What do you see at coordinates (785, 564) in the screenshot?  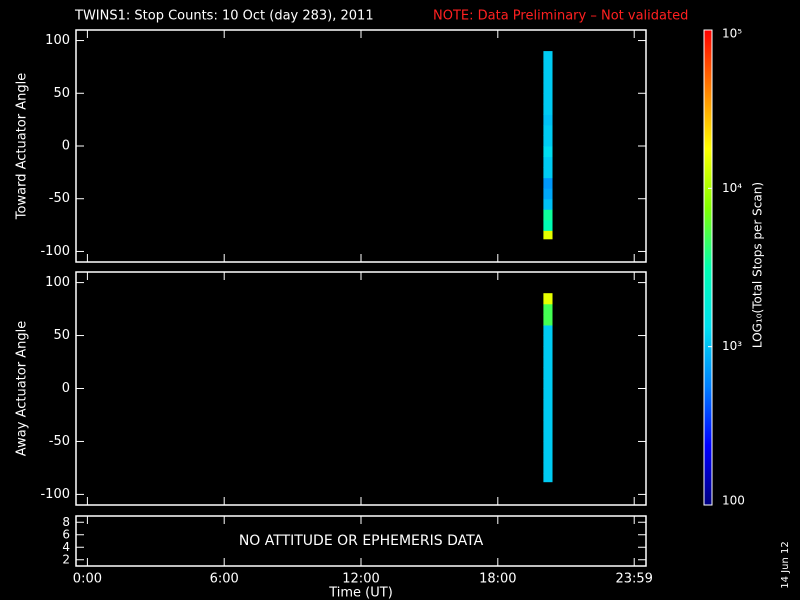 I see `date-stamp: 14 Jun 12` at bounding box center [785, 564].